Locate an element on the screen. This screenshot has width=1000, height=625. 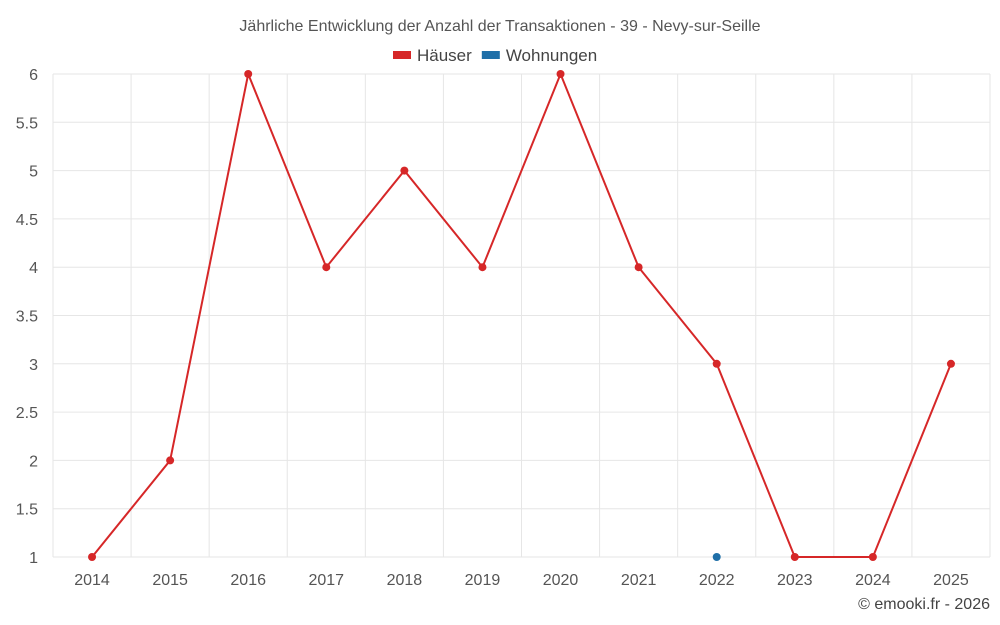
y-tick-label: 2.5 is located at coordinates (27, 413).